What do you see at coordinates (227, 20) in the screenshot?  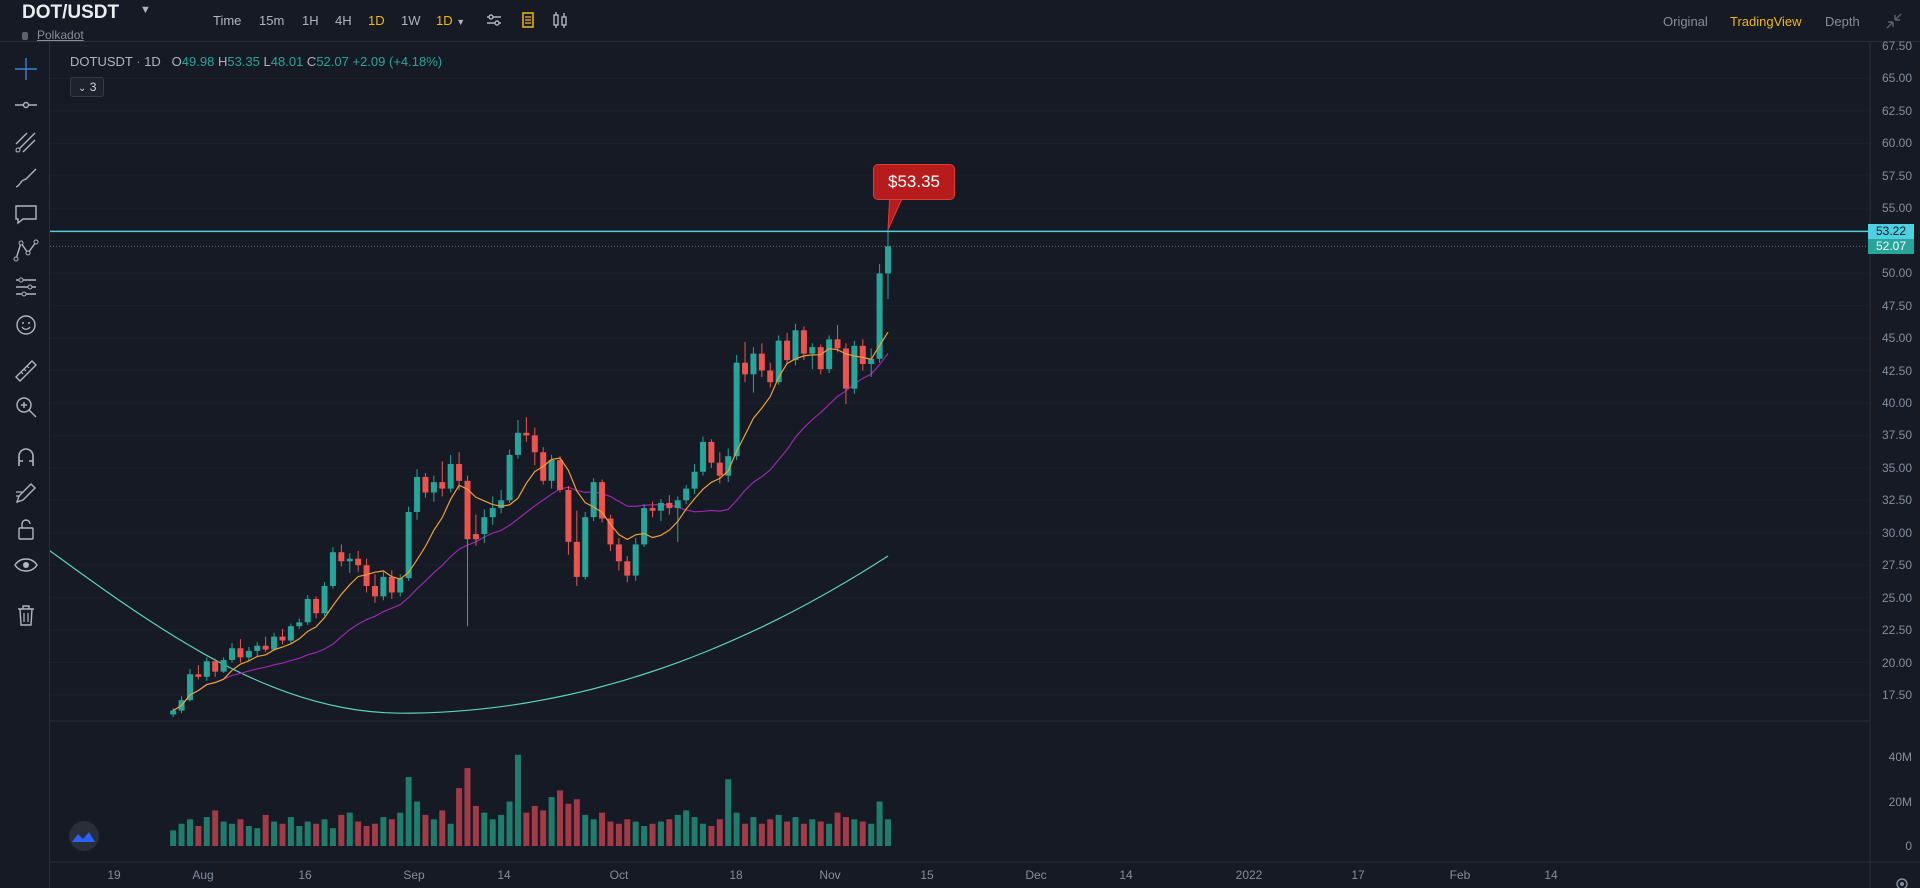 I see `timeframe-time: Time` at bounding box center [227, 20].